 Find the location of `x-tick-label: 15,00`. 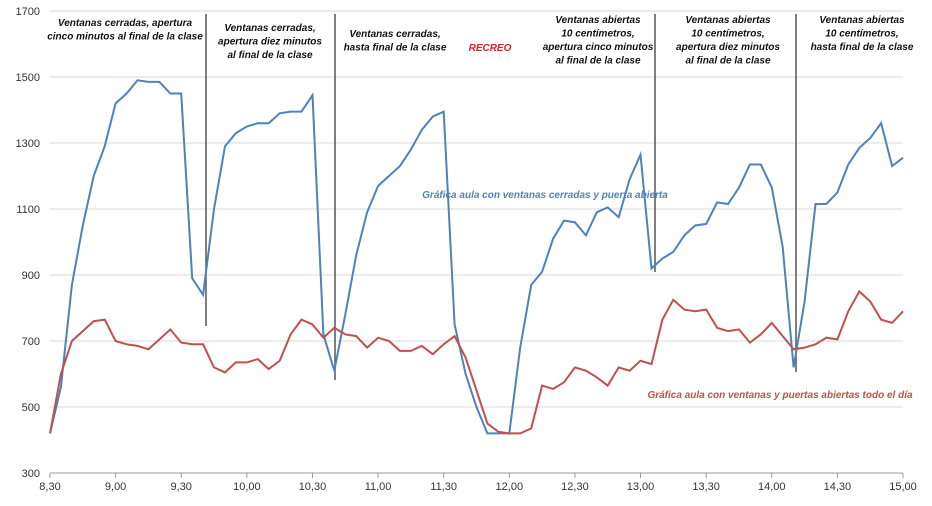

x-tick-label: 15,00 is located at coordinates (903, 487).